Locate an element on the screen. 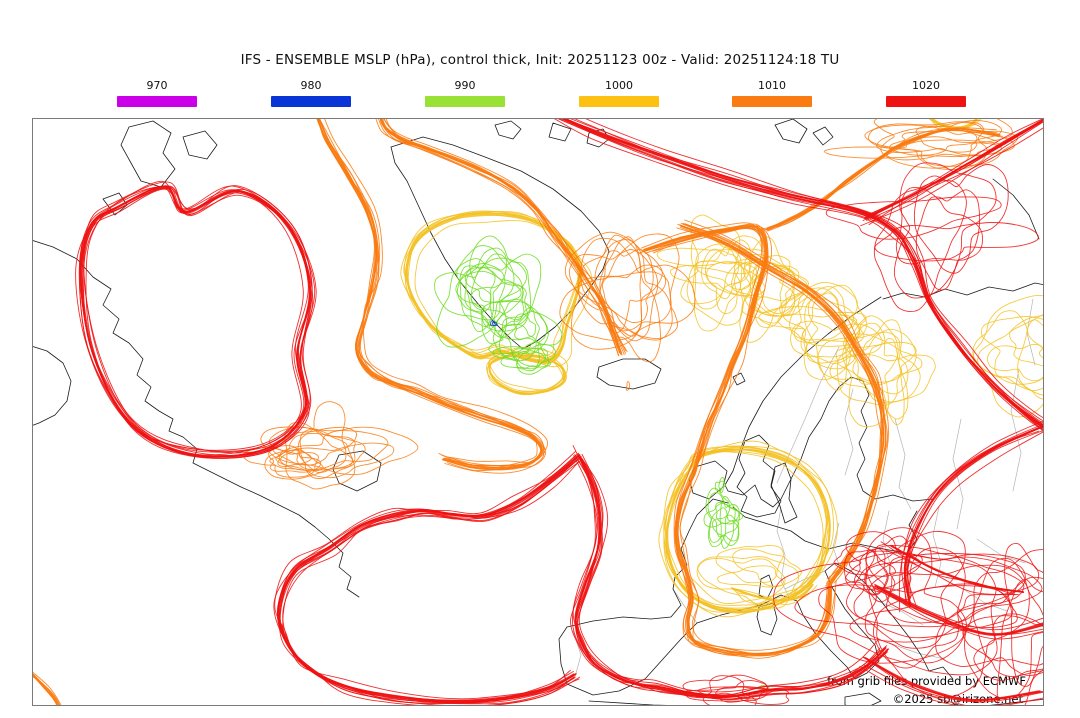  contour-band-r-peak-africa is located at coordinates (730, 573).